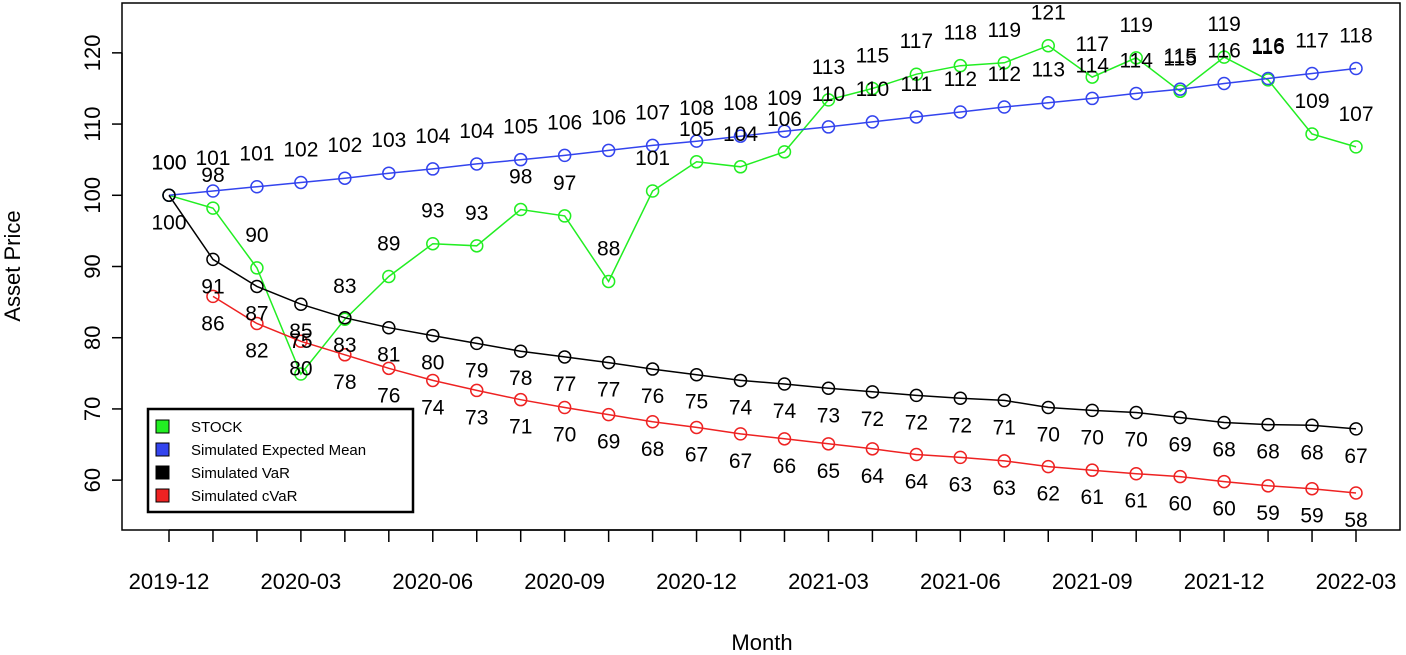 This screenshot has width=1406, height=655. What do you see at coordinates (960, 79) in the screenshot?
I see `simulated-expected-mean-data-label: 112` at bounding box center [960, 79].